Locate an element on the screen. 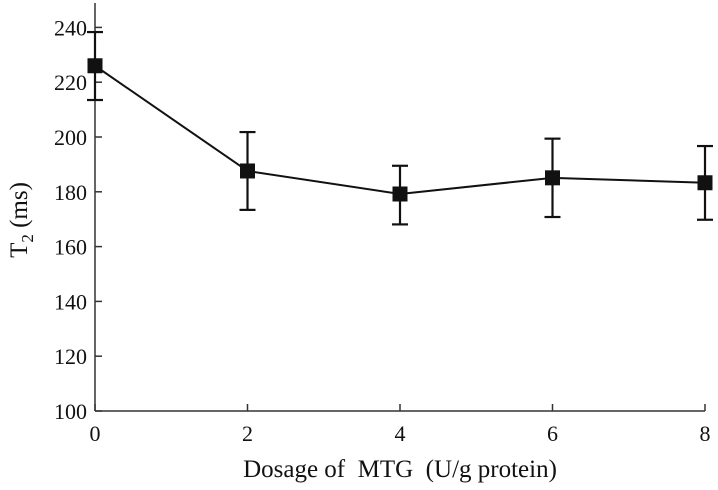 The height and width of the screenshot is (490, 718). y-tick-label: 180 is located at coordinates (70, 192).